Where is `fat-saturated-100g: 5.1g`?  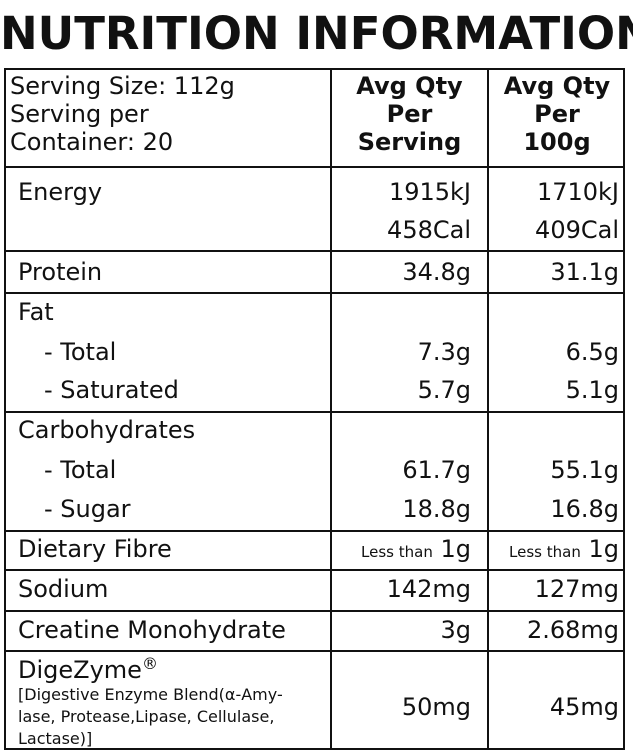
fat-saturated-100g: 5.1g is located at coordinates (592, 390).